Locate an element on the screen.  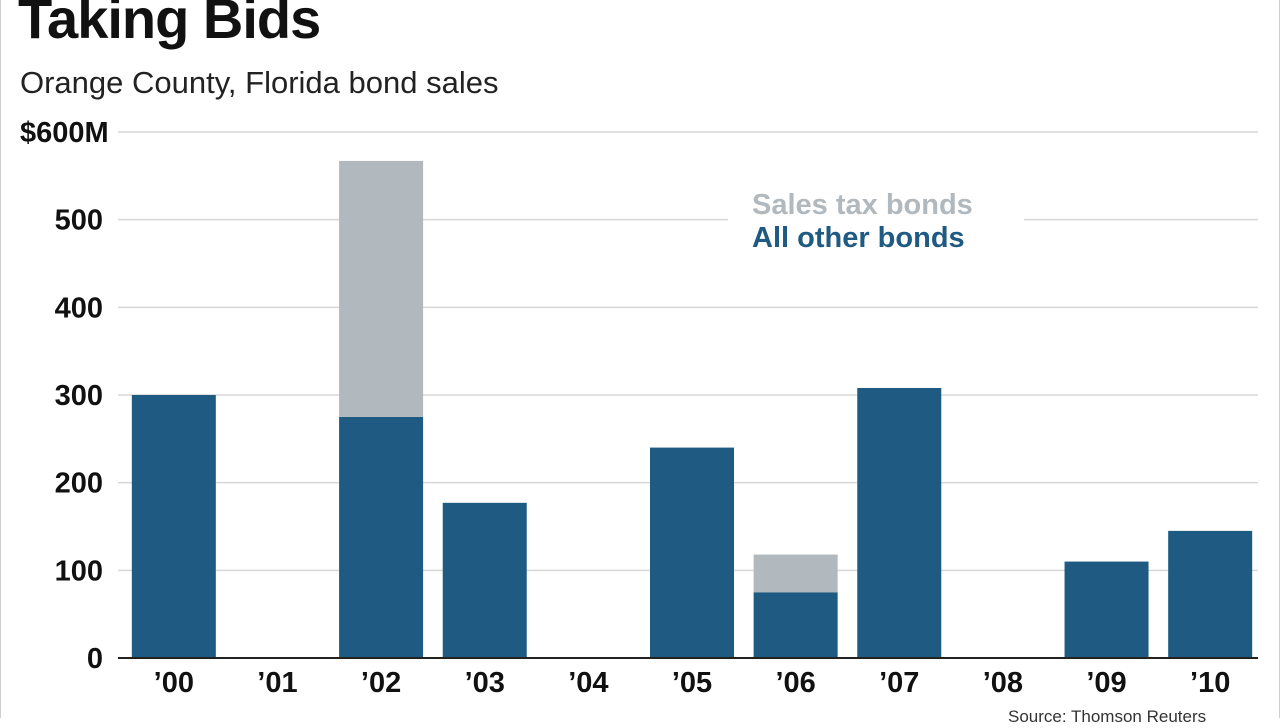
legend-sales-tax-bonds: Sales tax bonds is located at coordinates (862, 205).